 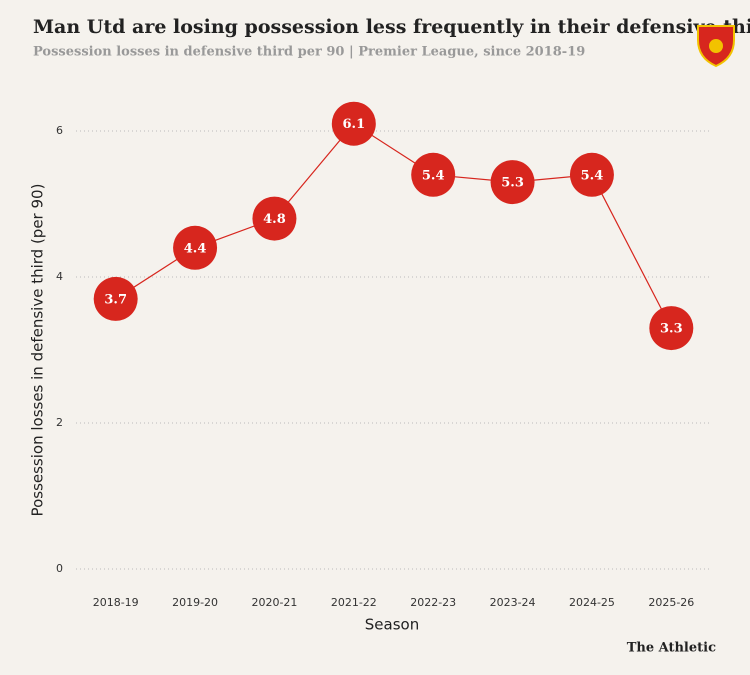 I want to click on y-tick-label: 2, so click(x=59, y=422).